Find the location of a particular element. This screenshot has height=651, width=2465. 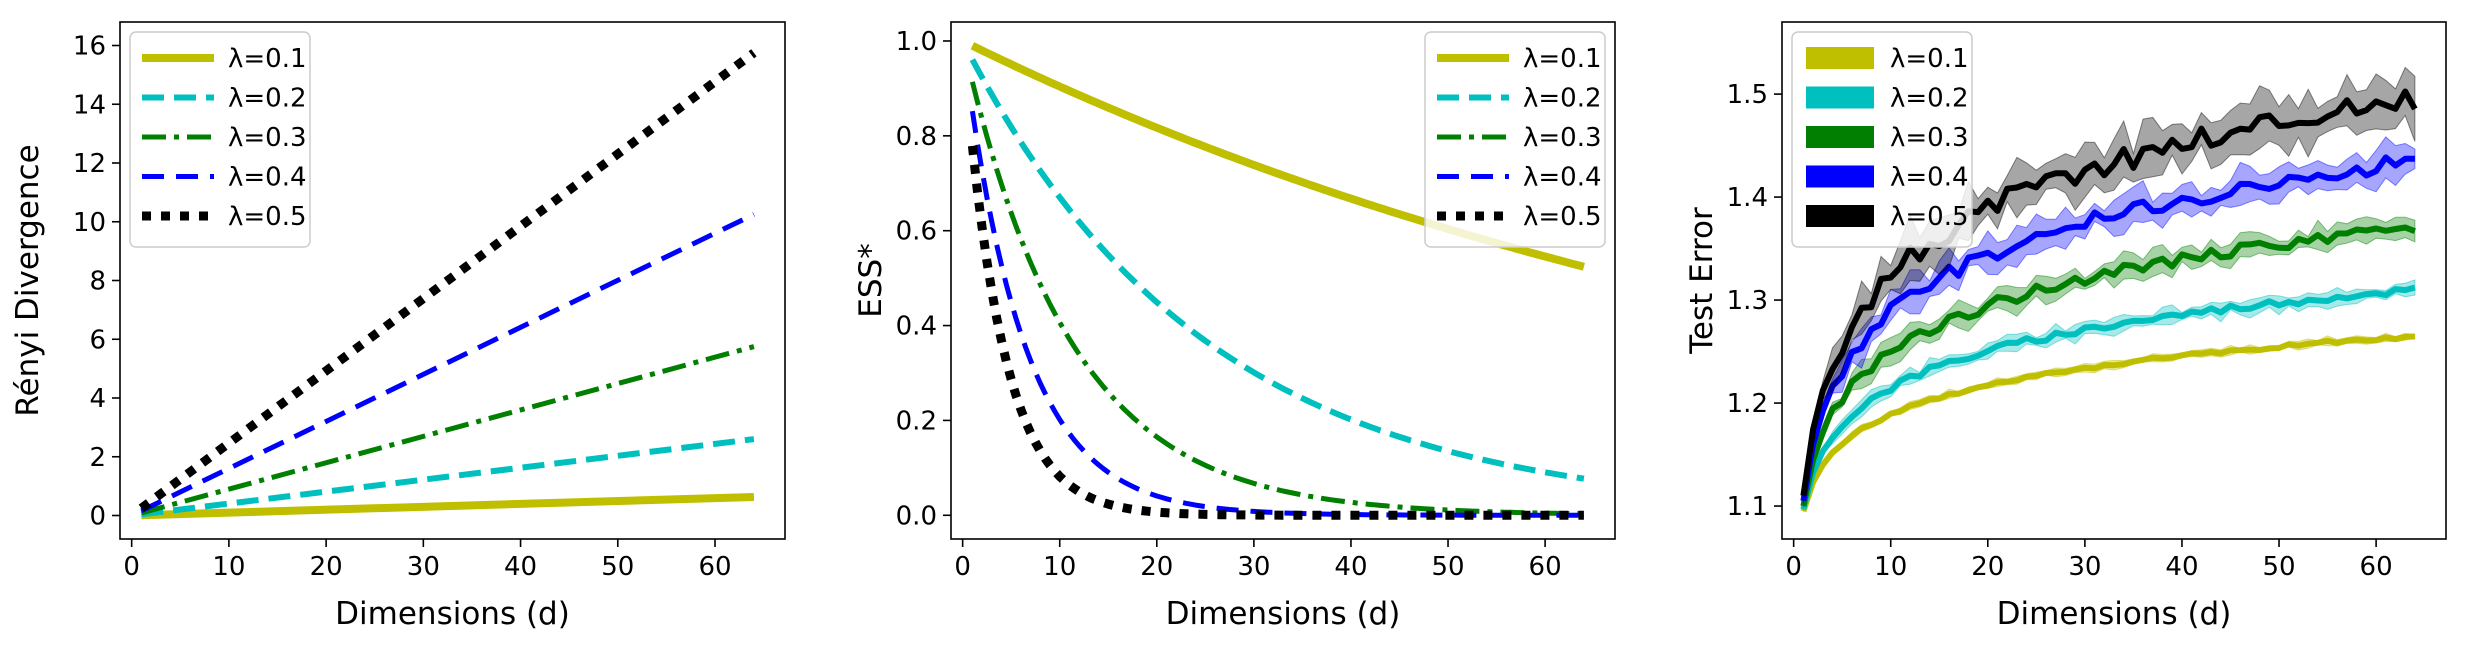

series-line-lambda-0.5 is located at coordinates (1275, 332).